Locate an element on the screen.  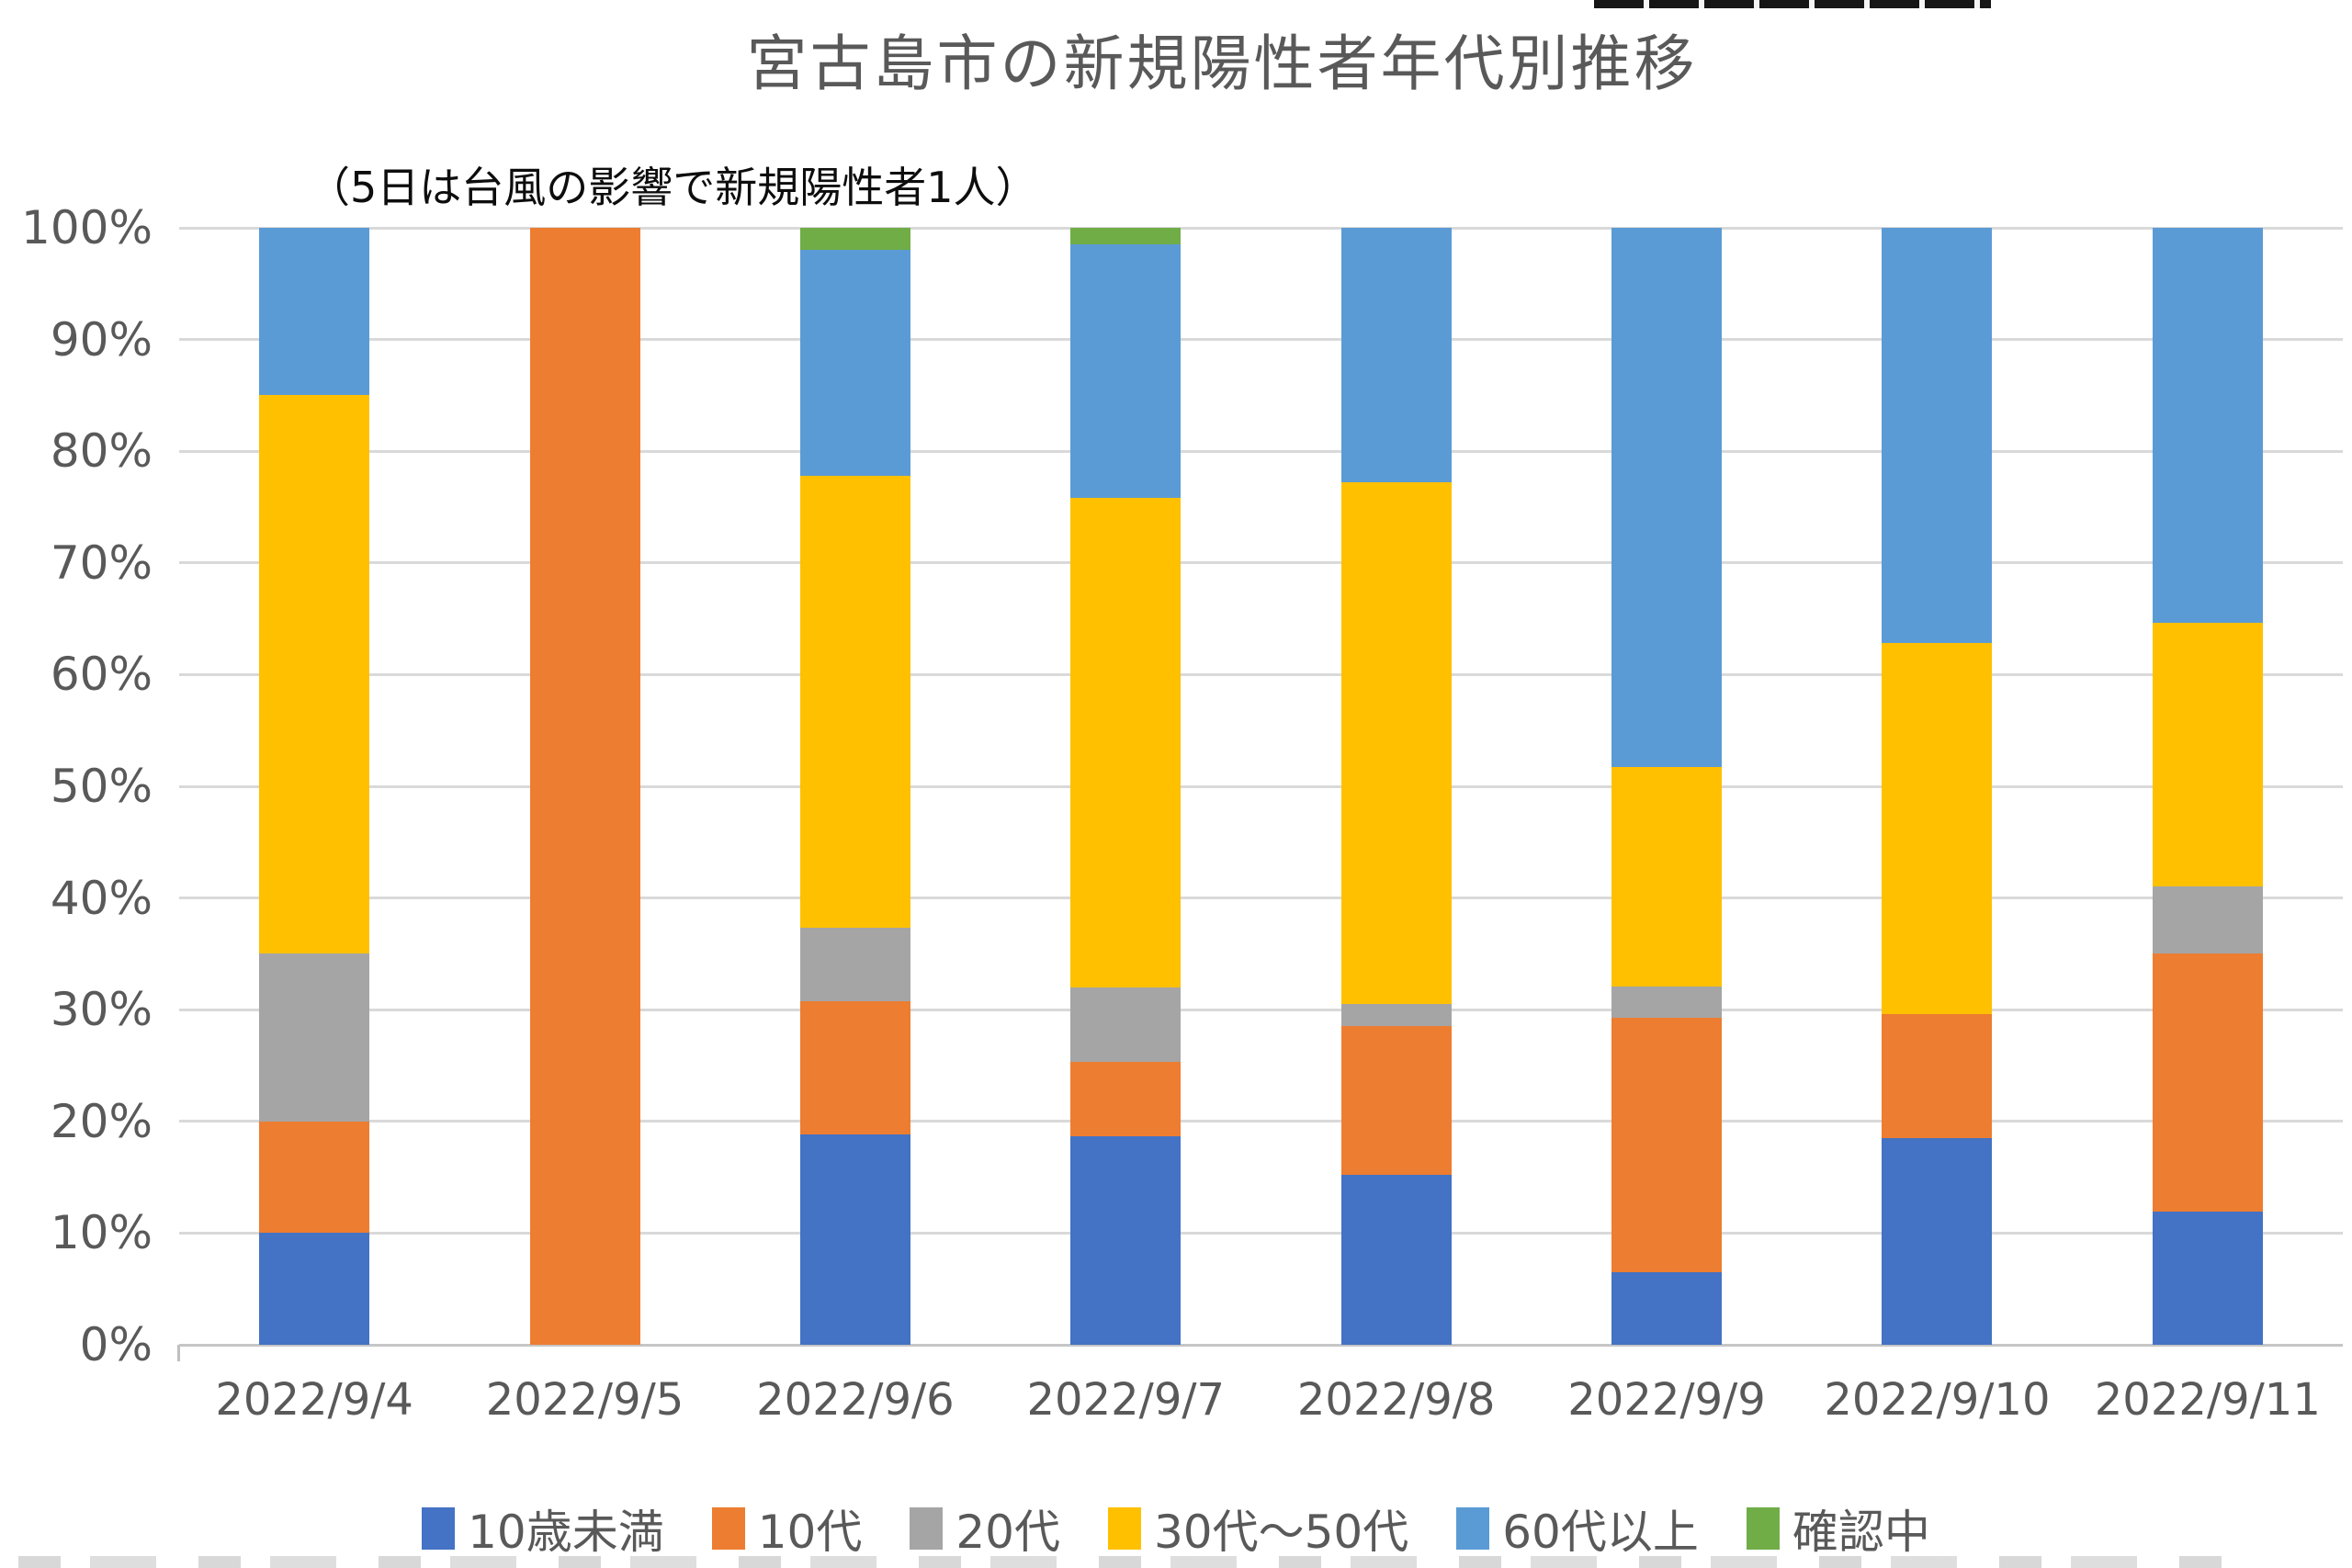
x-tick-label-2022/9/5: 2022/9/5 is located at coordinates (584, 1400).